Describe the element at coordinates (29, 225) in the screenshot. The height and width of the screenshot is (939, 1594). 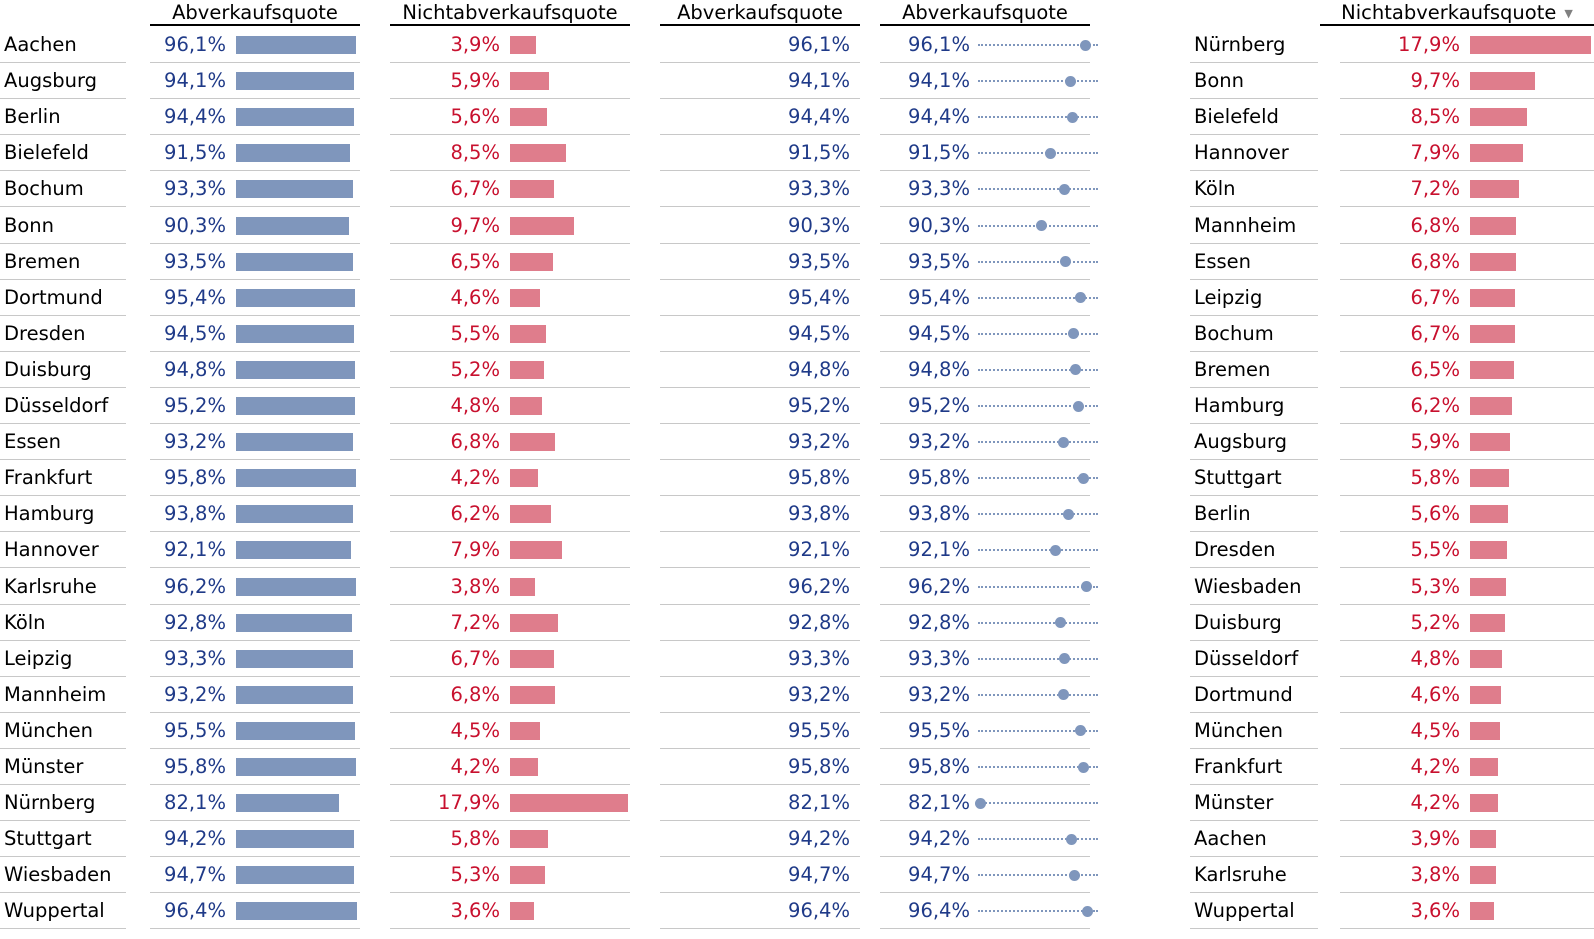
I see `city-label: Bonn` at that location.